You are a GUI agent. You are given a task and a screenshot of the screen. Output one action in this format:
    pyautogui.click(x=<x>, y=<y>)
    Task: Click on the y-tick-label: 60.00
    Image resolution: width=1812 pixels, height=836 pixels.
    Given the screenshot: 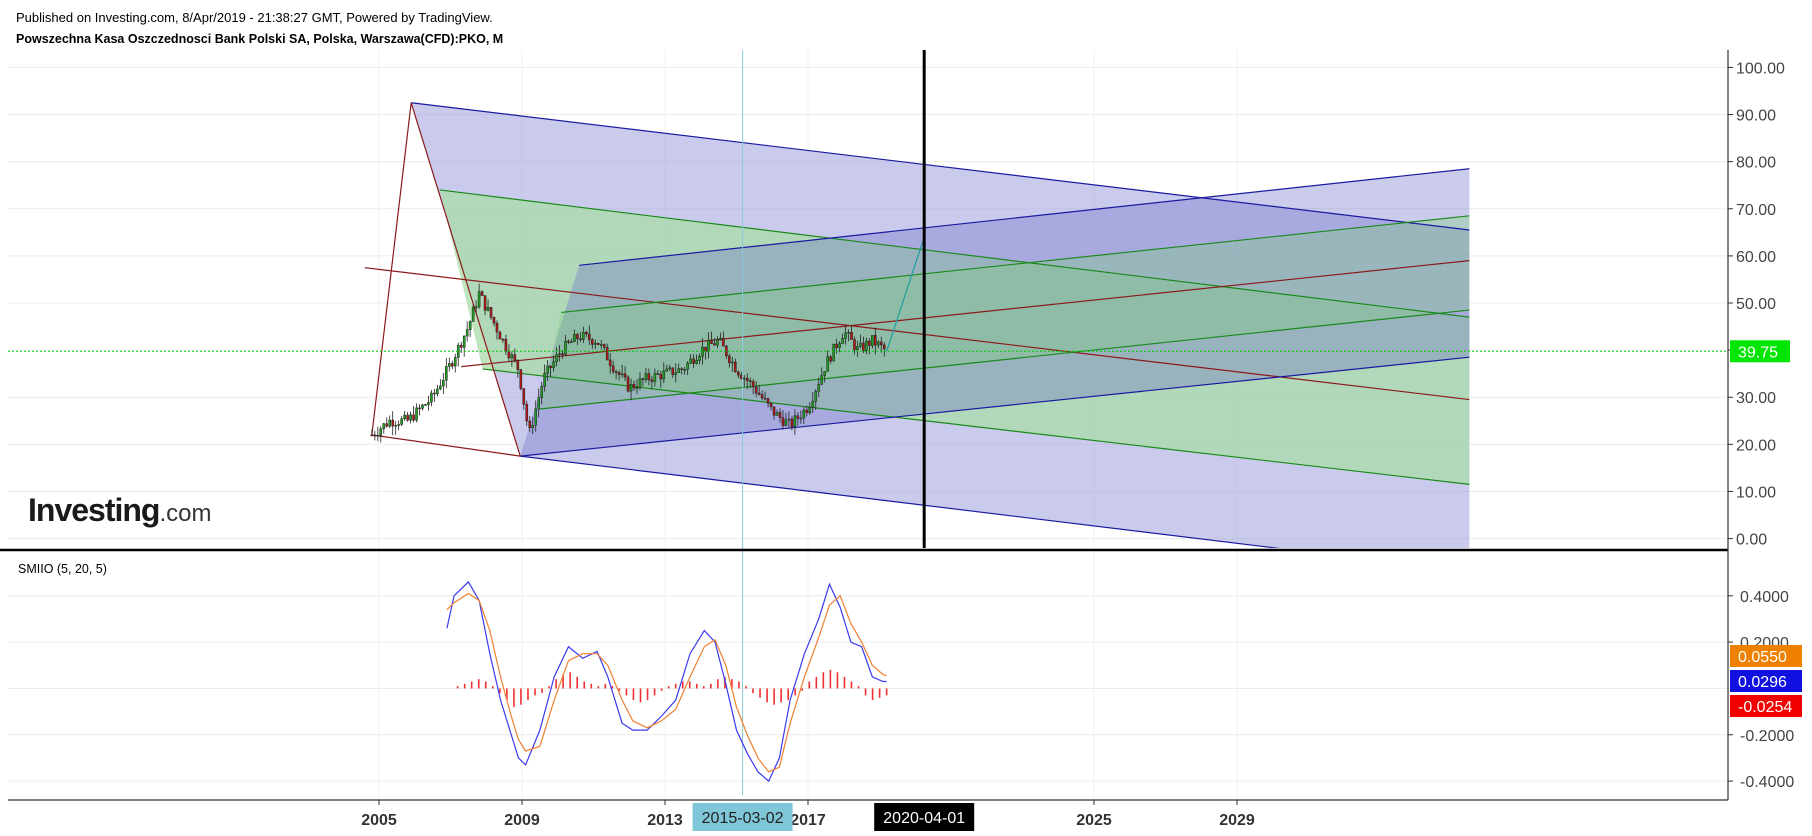 What is the action you would take?
    pyautogui.click(x=1756, y=257)
    